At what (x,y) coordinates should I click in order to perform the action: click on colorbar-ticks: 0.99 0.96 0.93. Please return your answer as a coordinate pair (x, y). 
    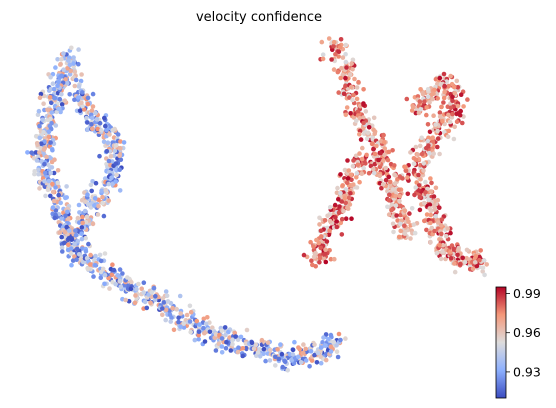
    Looking at the image, I should click on (523, 332).